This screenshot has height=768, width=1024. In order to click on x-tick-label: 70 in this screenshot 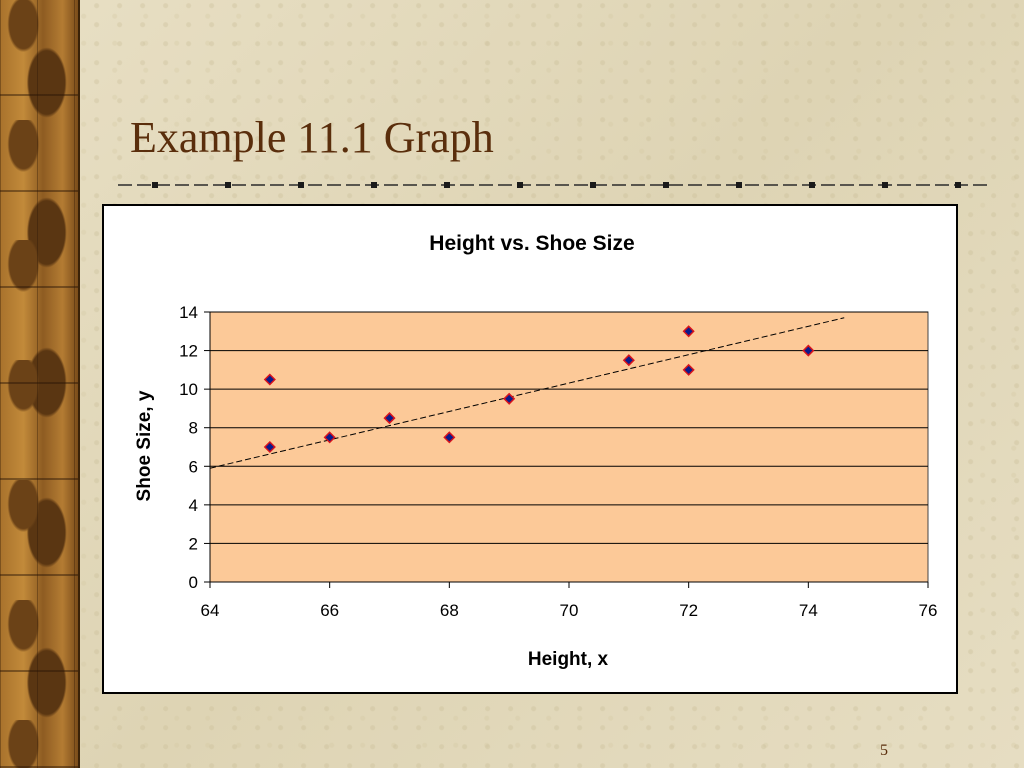, I will do `click(569, 610)`.